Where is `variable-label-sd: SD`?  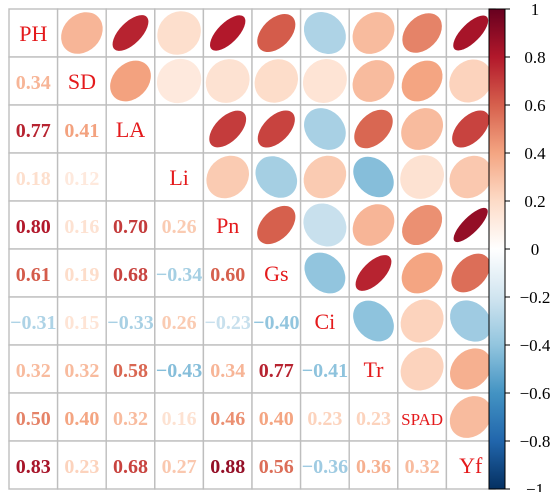 variable-label-sd: SD is located at coordinates (82, 81).